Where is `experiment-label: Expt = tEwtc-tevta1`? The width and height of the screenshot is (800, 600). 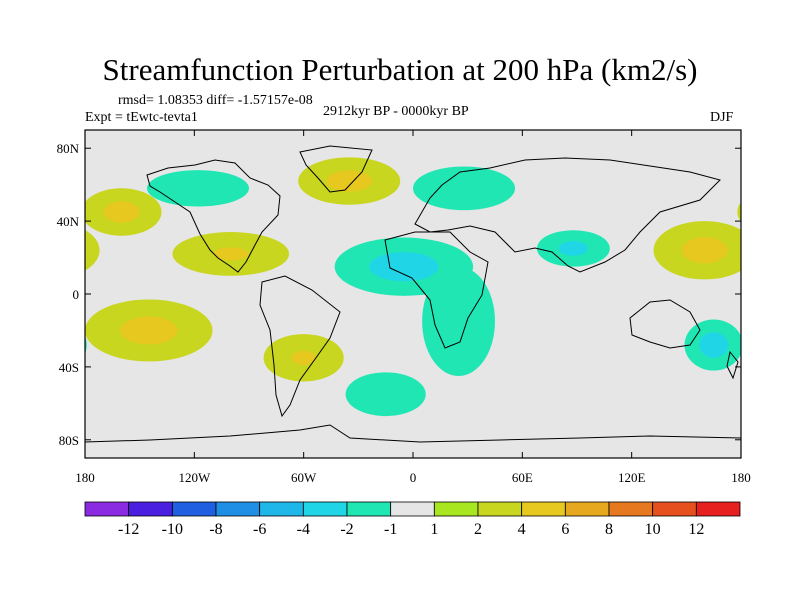 experiment-label: Expt = tEwtc-tevta1 is located at coordinates (141, 117).